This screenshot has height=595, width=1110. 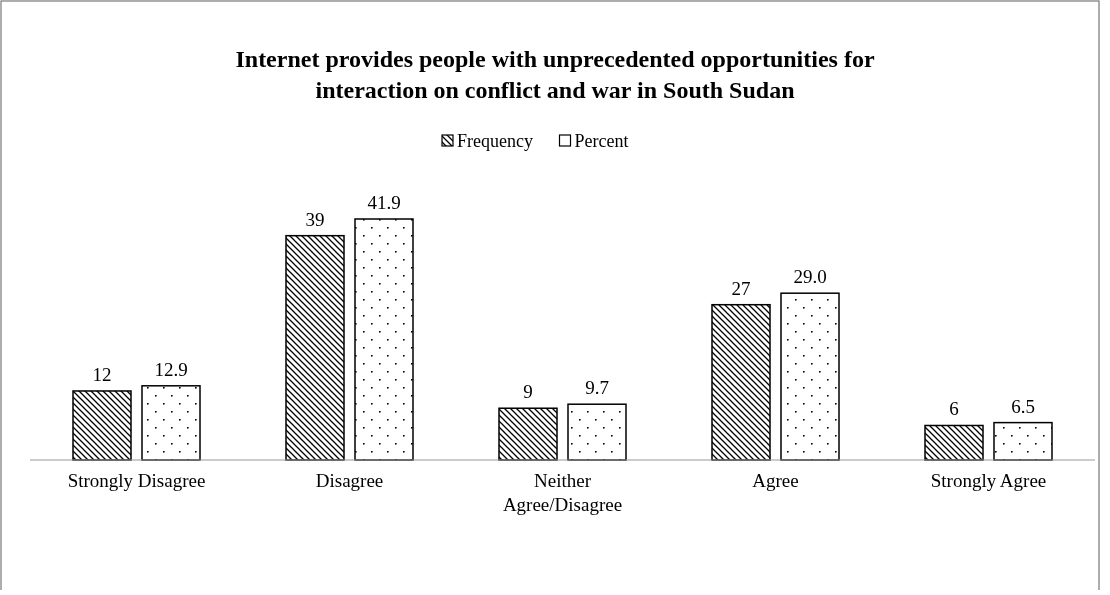 I want to click on legend-label: Percent, so click(x=601, y=141).